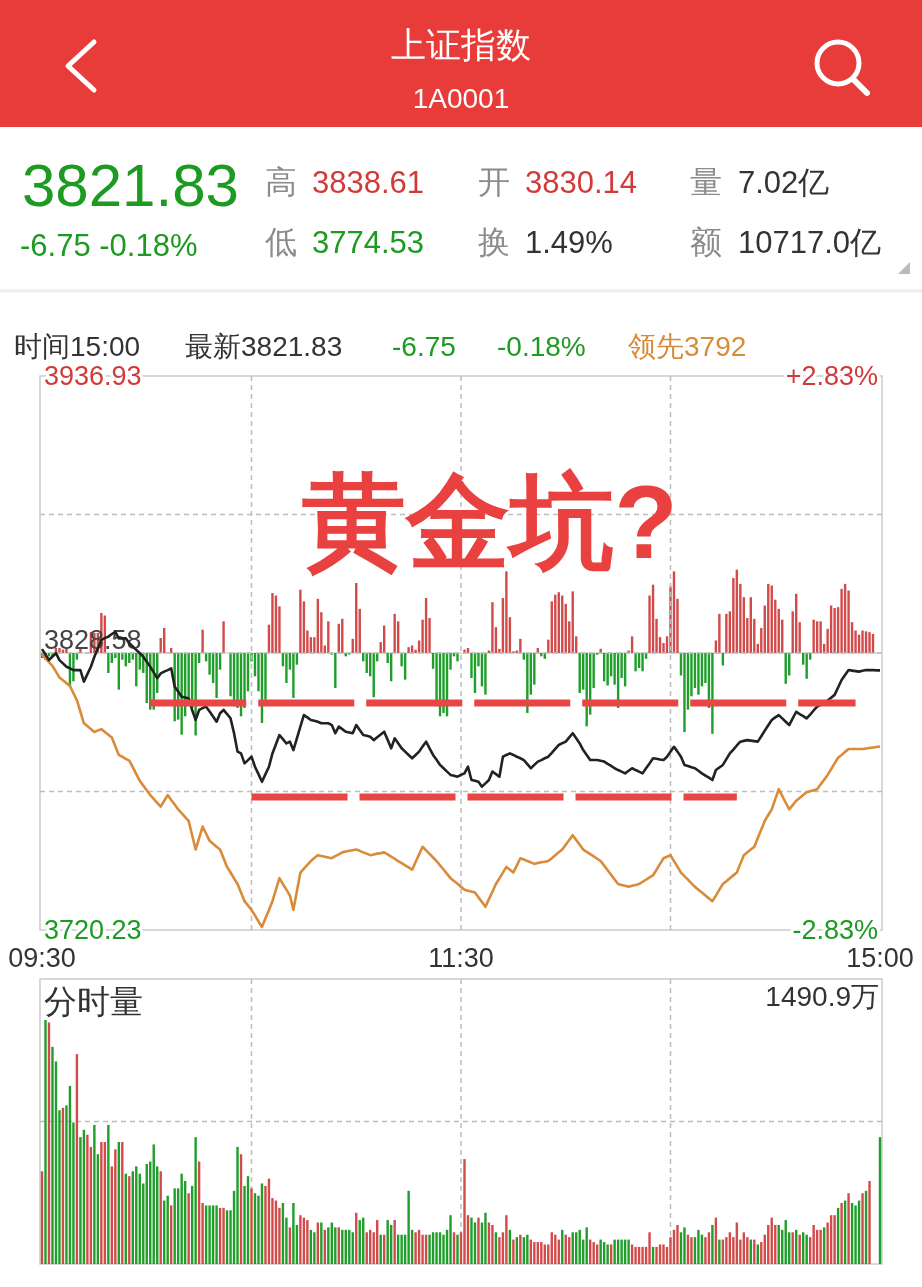 The image size is (922, 1287). I want to click on text: 3830.14, so click(581, 182).